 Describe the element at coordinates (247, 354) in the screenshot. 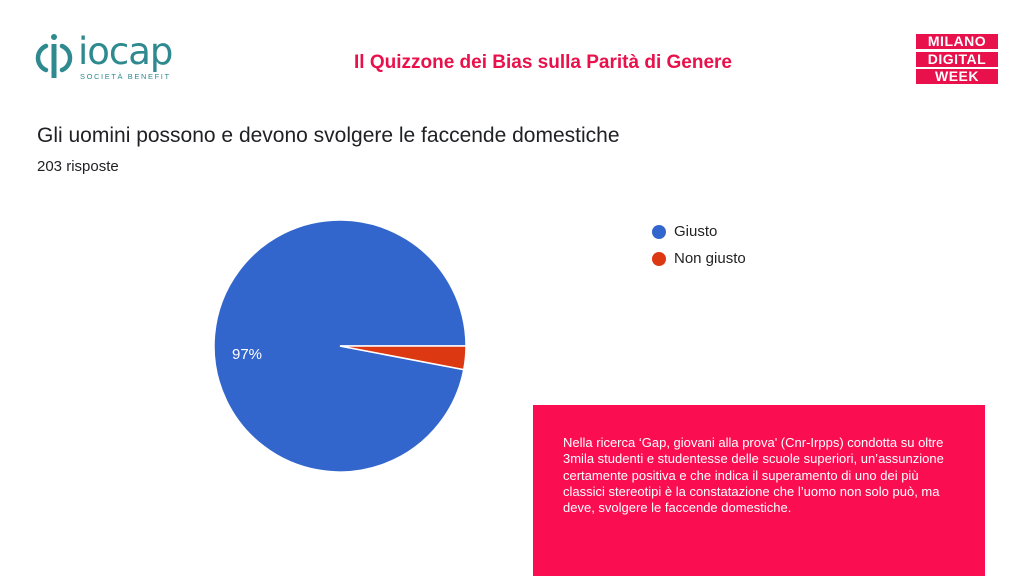

I see `pie-data-label-giusto: 97%` at that location.